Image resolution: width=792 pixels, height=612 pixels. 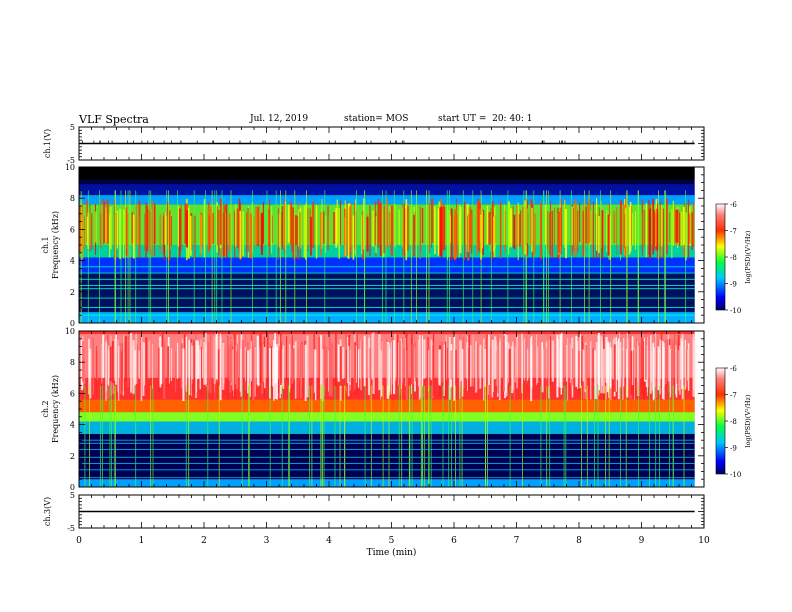 What do you see at coordinates (517, 541) in the screenshot?
I see `xtick-label: 7` at bounding box center [517, 541].